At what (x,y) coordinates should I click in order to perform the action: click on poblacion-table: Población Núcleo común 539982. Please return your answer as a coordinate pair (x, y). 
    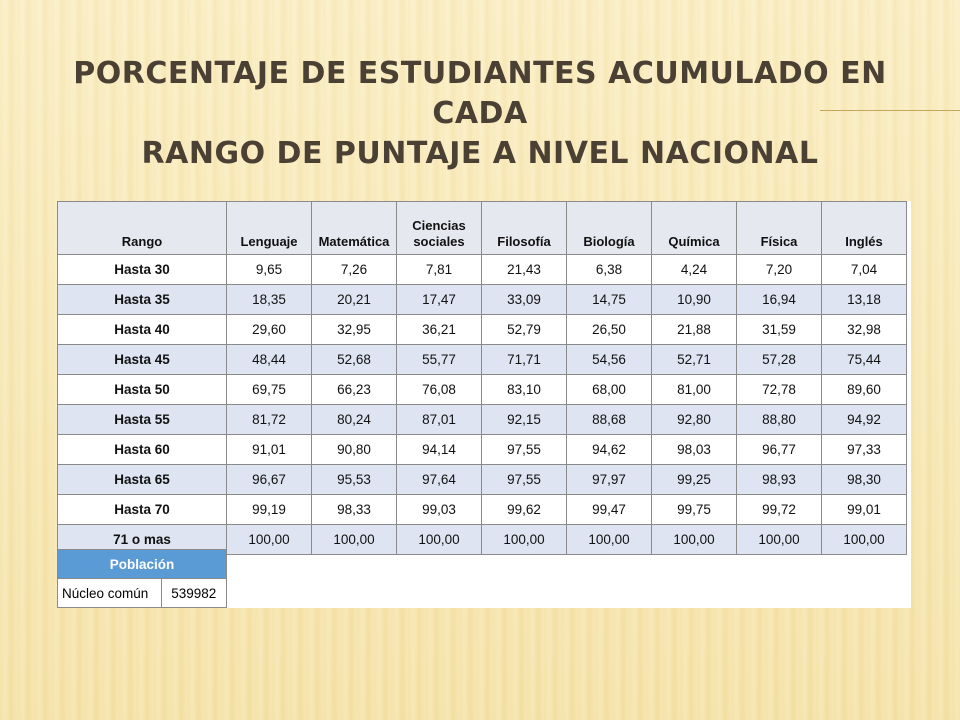
    Looking at the image, I should click on (142, 578).